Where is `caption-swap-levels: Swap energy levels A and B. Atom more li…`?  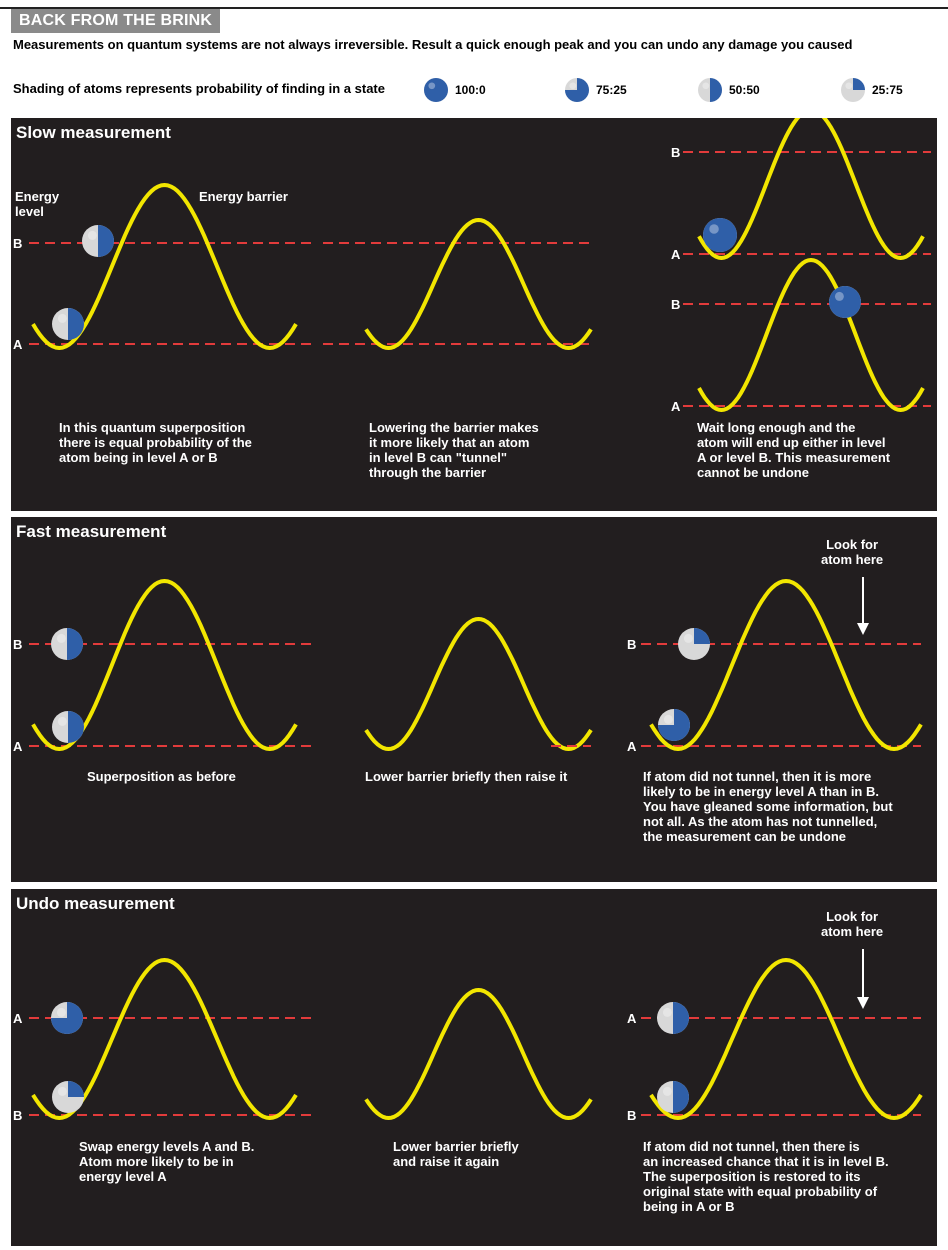
caption-swap-levels: Swap energy levels A and B. Atom more li… is located at coordinates (167, 1161).